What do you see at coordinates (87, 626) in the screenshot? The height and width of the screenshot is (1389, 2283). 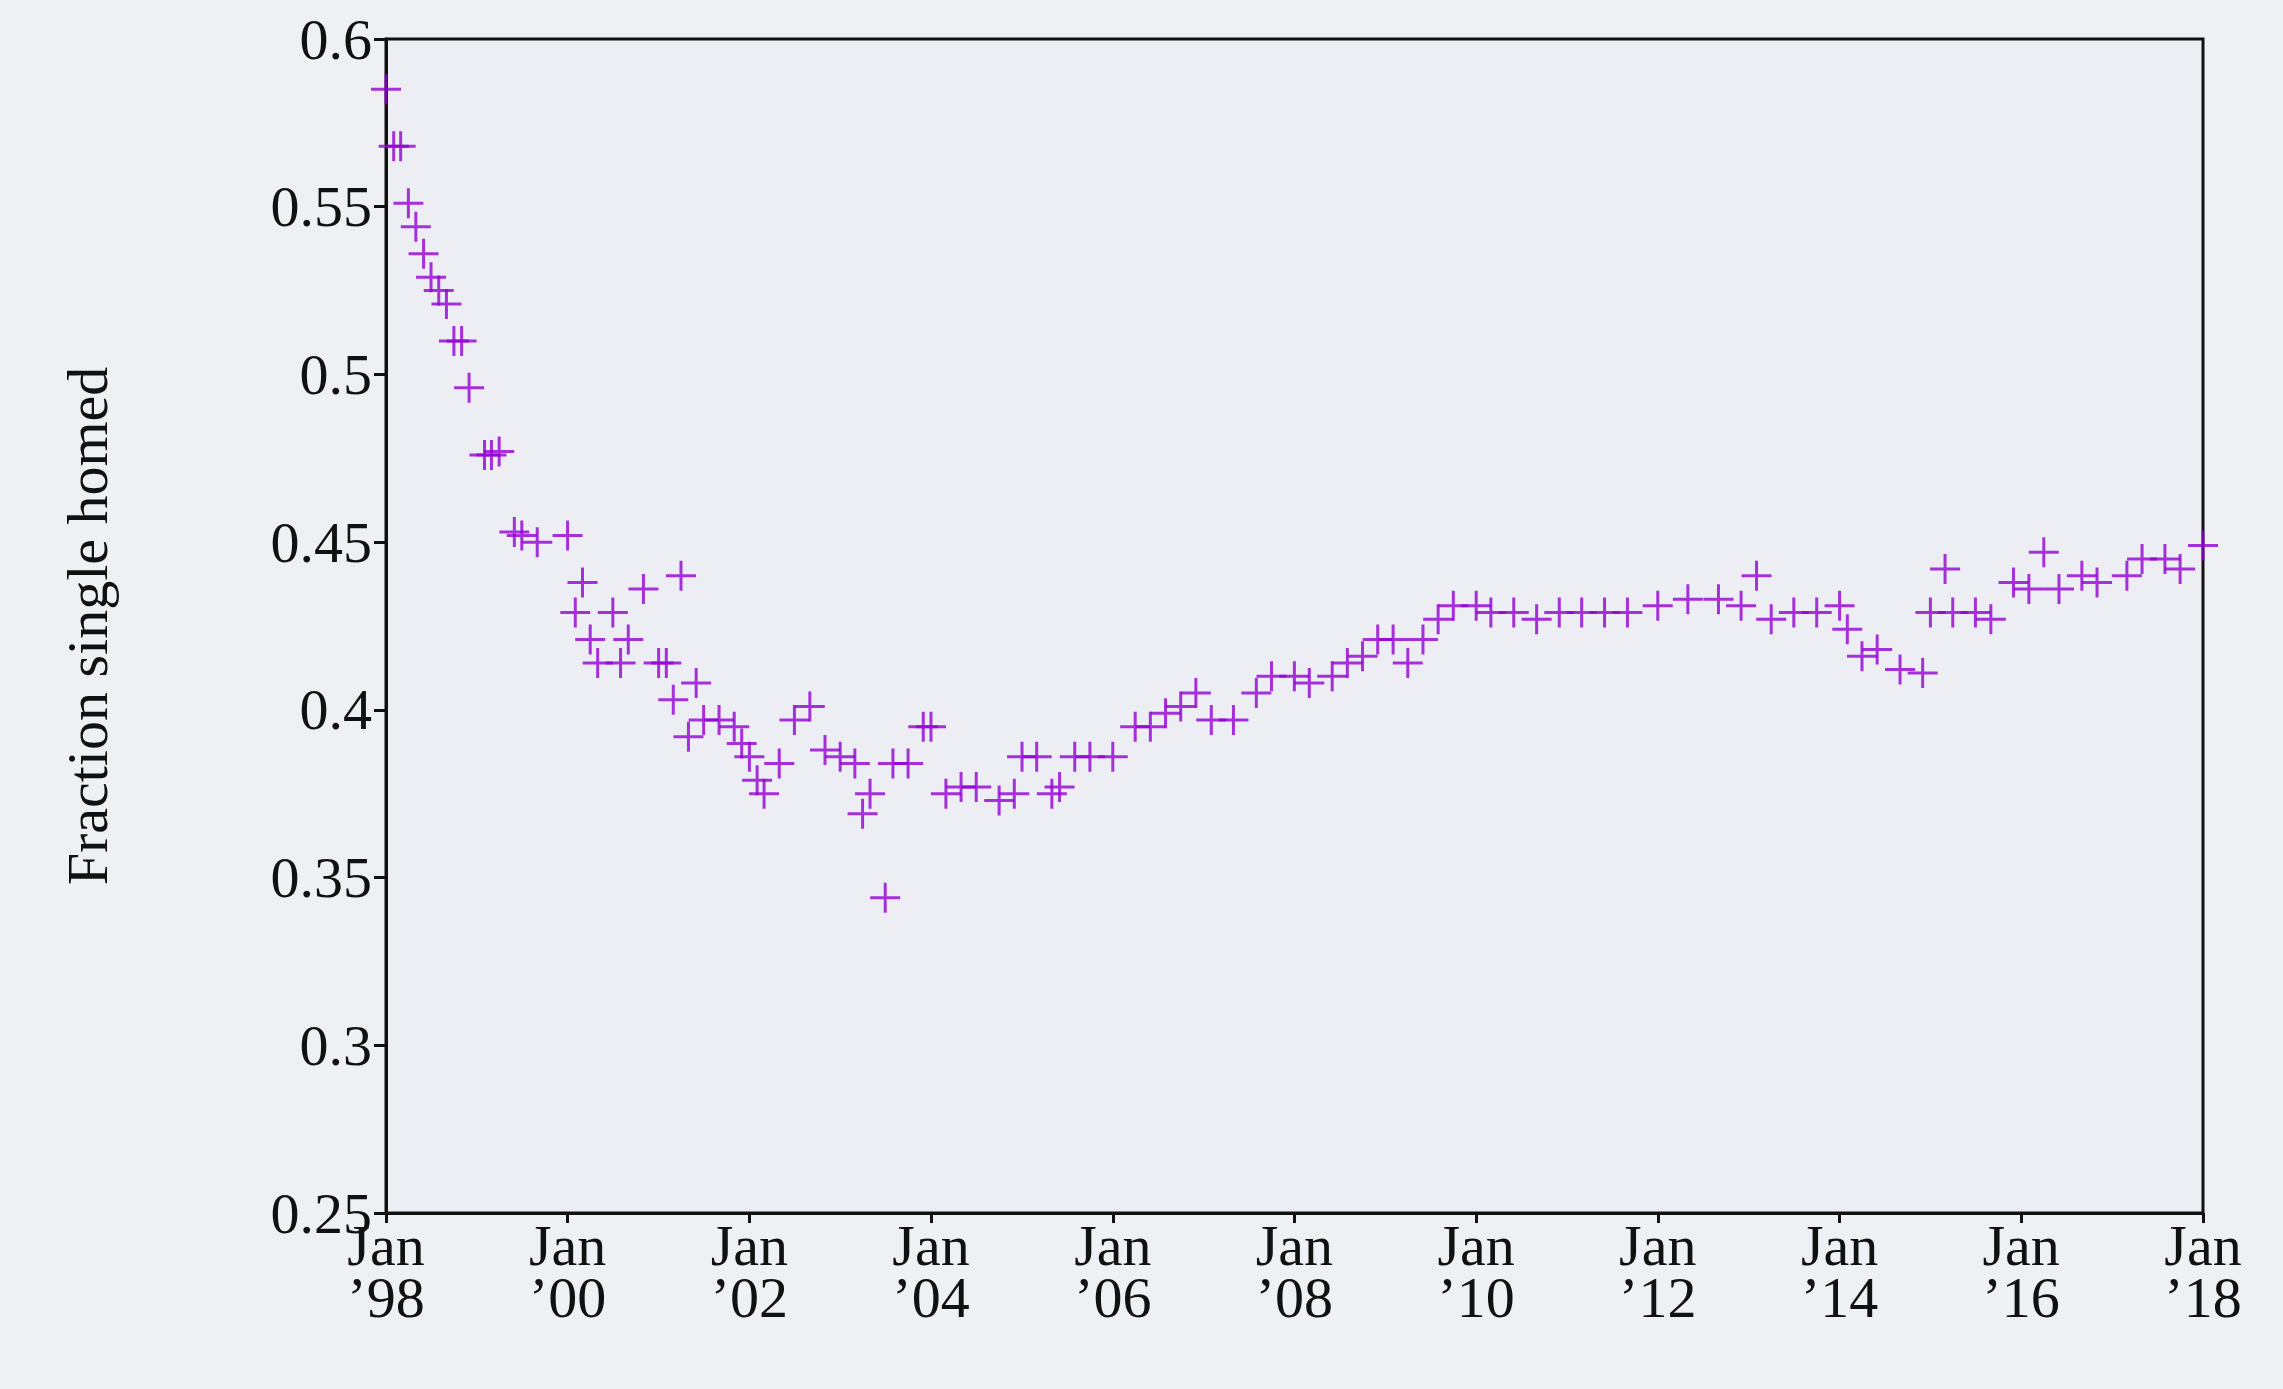 I see `y-axis-title: Fraction single homed` at bounding box center [87, 626].